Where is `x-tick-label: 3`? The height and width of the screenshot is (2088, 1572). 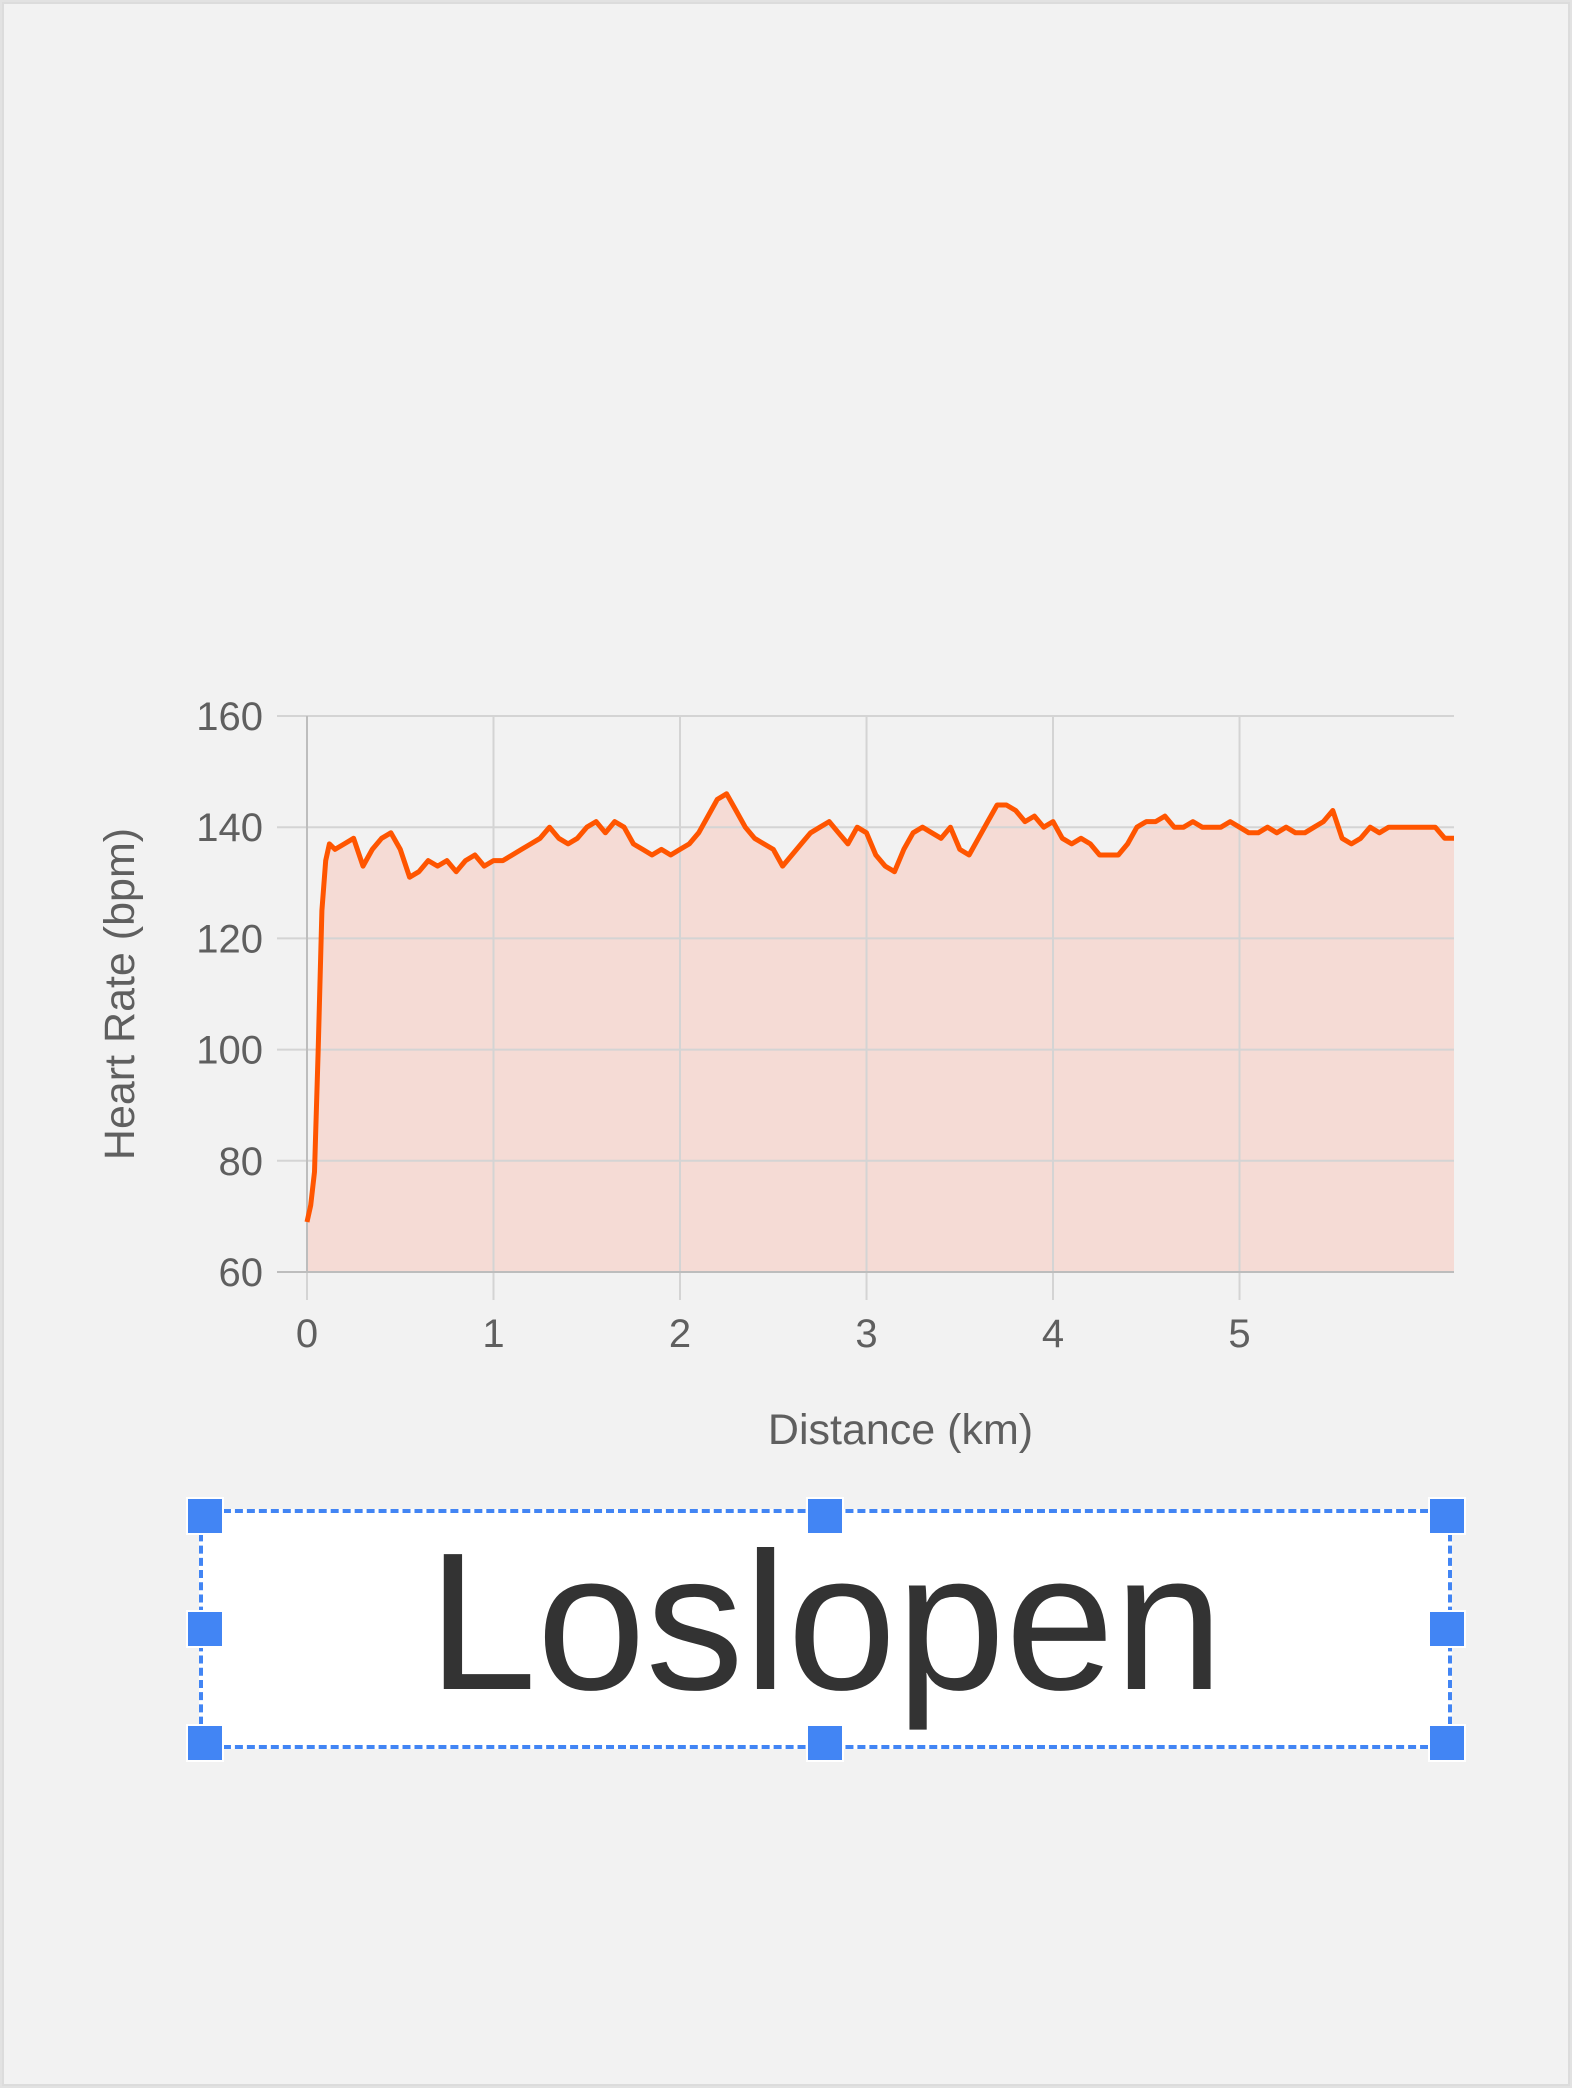
x-tick-label: 3 is located at coordinates (866, 1334).